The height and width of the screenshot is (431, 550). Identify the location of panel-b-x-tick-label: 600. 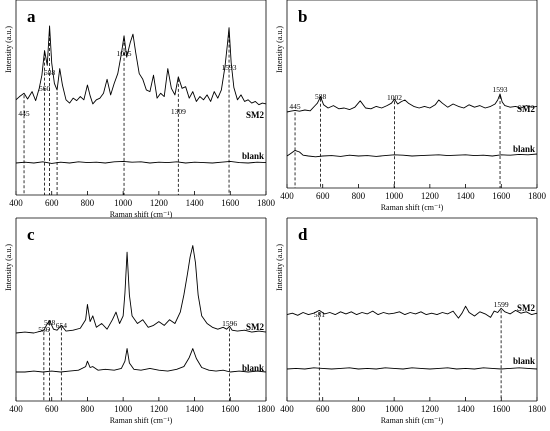
(323, 196).